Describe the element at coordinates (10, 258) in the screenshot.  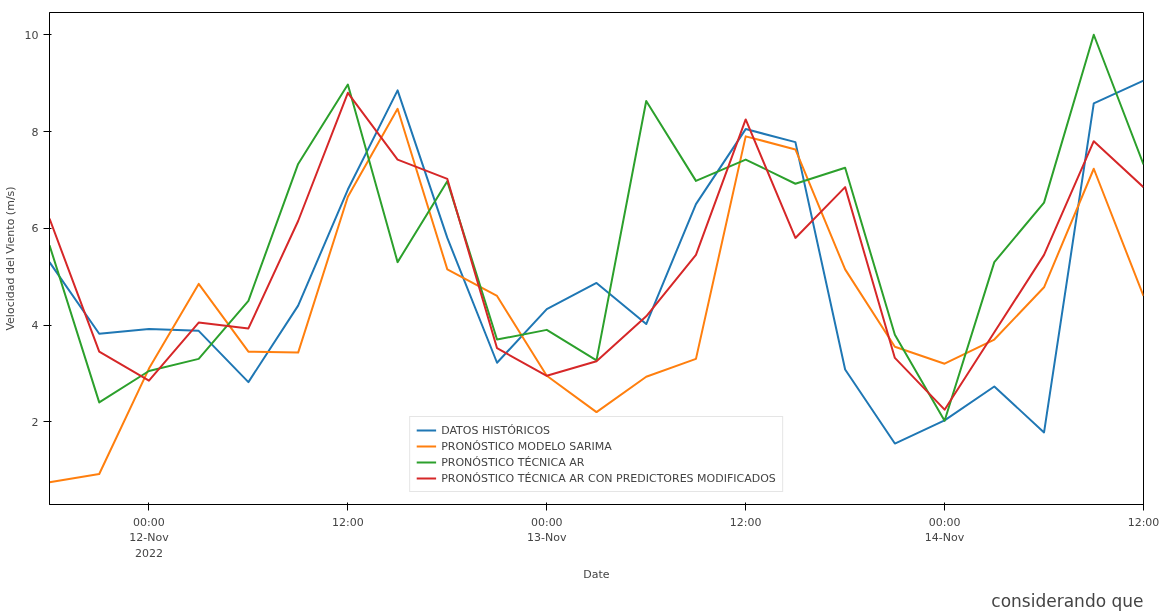
I see `y-axis-title: Velocidad del Viento (m/s)` at that location.